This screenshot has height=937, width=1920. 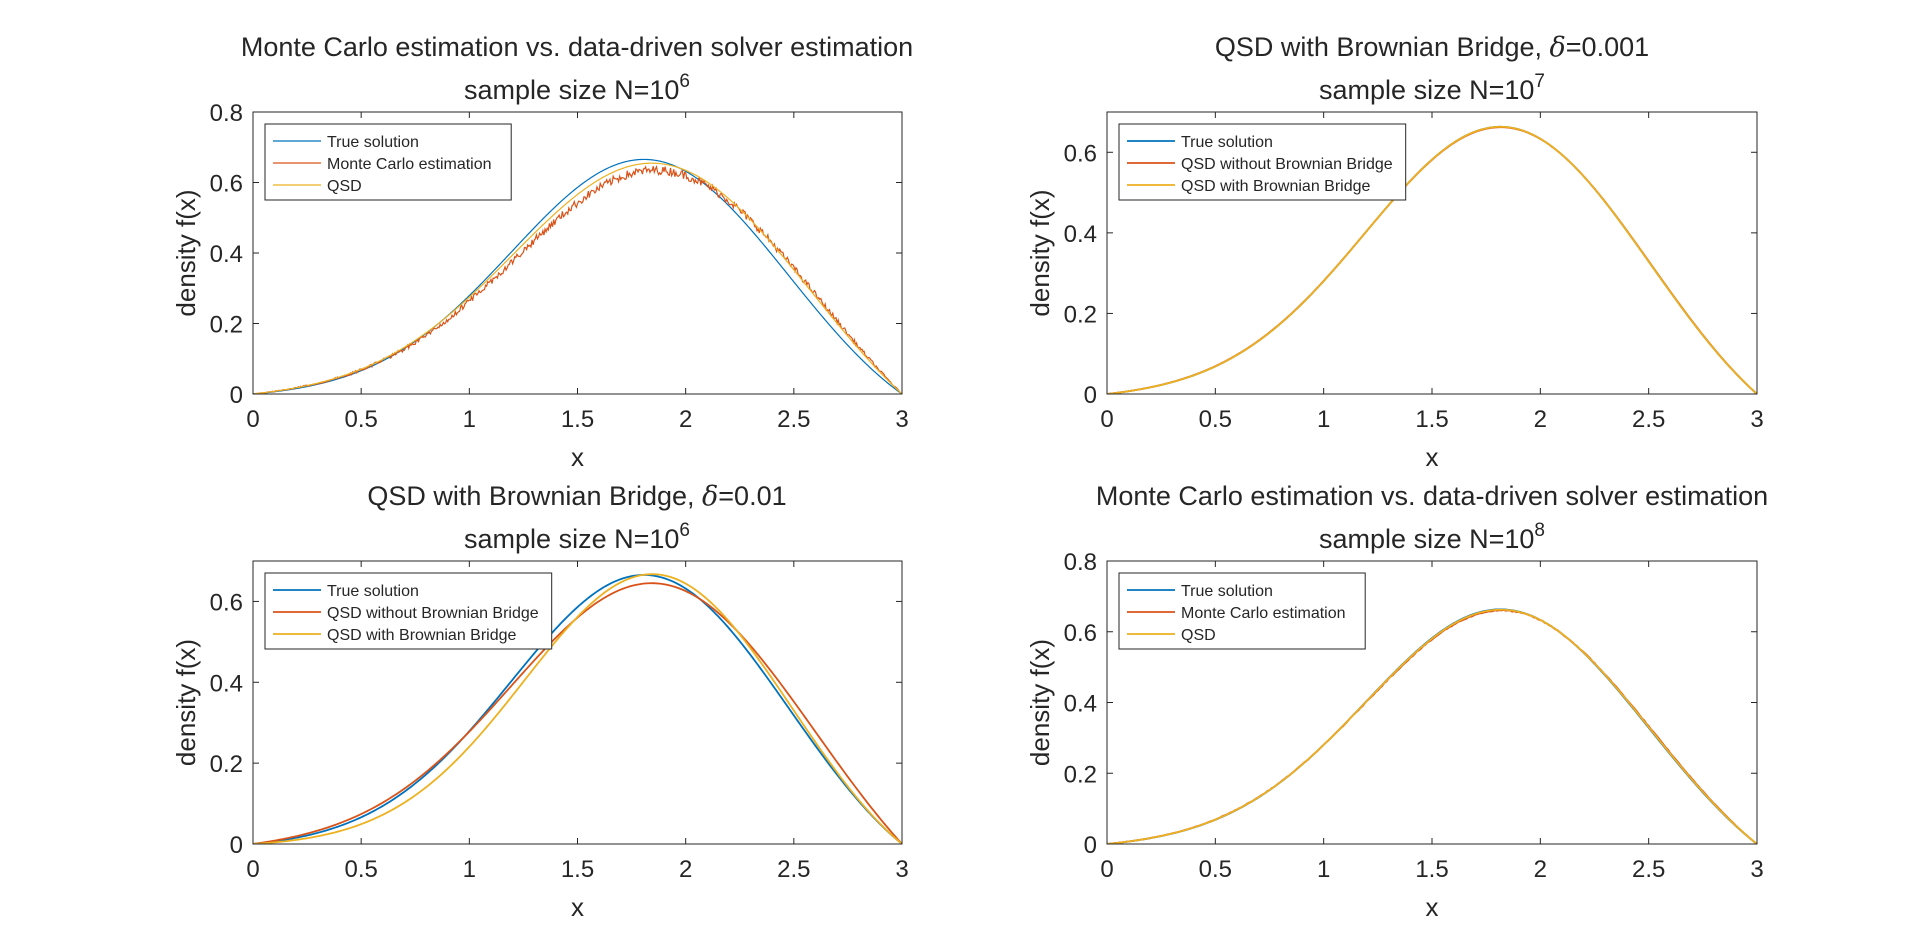 I want to click on chart-subtitle-exponent: 8, so click(x=1539, y=530).